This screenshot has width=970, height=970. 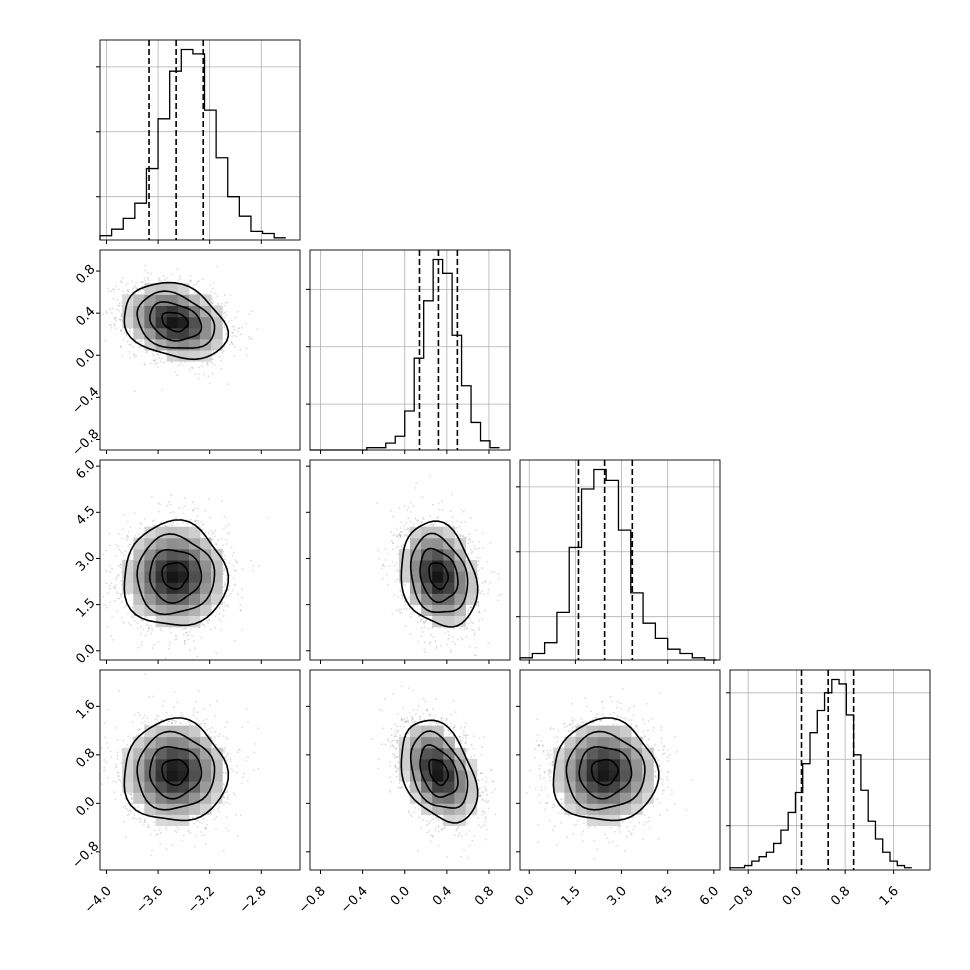 What do you see at coordinates (85, 400) in the screenshot?
I see `y-tick-label: −0.4` at bounding box center [85, 400].